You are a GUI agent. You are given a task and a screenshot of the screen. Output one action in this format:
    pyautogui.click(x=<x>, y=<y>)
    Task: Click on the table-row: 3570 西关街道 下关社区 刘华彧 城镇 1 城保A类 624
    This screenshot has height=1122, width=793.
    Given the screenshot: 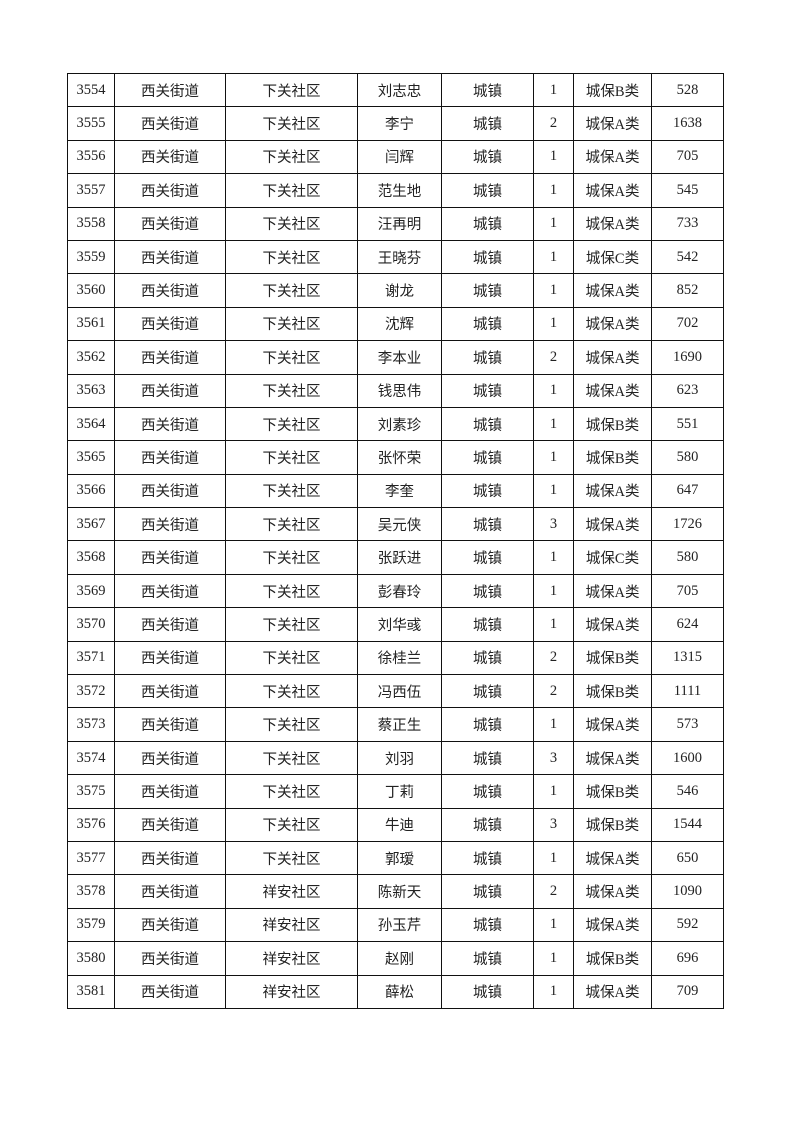 What is the action you would take?
    pyautogui.click(x=395, y=624)
    